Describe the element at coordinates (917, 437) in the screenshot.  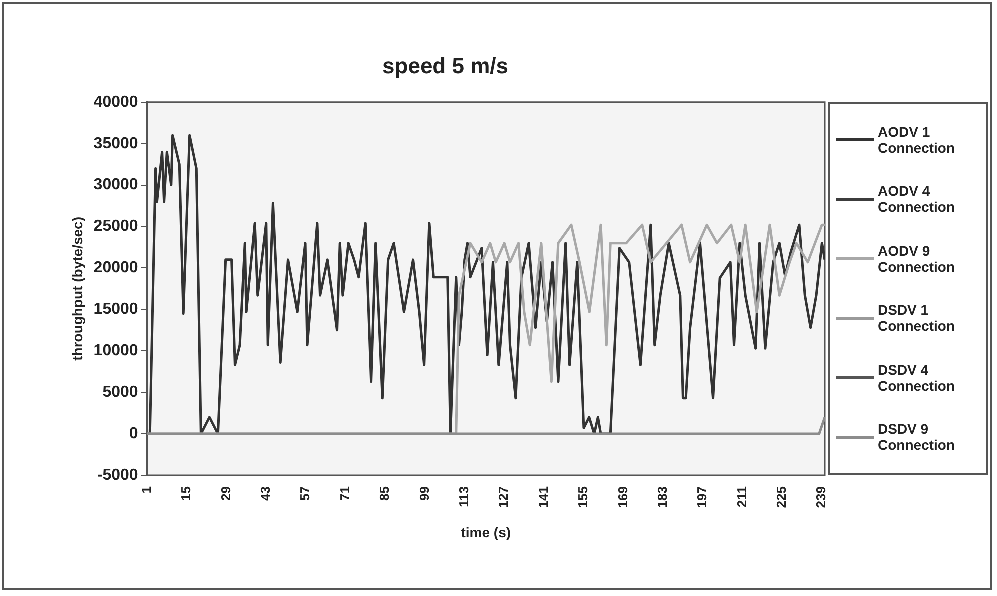
I see `legend-label: DSDV 9 Connection` at that location.